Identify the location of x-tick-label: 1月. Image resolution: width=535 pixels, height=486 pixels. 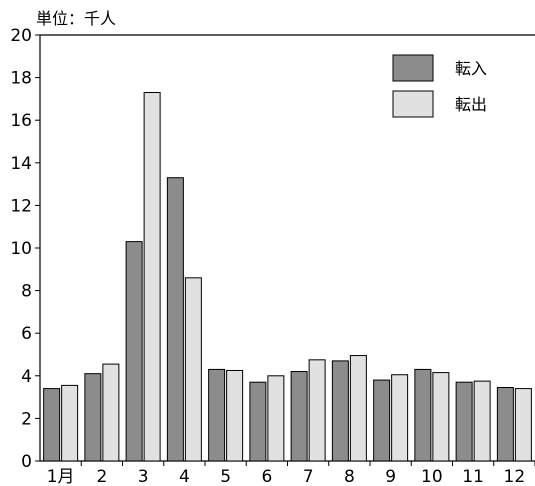
(61, 476).